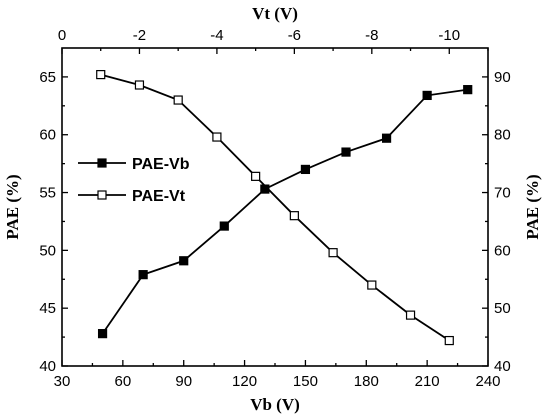 Image resolution: width=550 pixels, height=419 pixels. Describe the element at coordinates (183, 381) in the screenshot. I see `bottom-tick-label: 90` at that location.